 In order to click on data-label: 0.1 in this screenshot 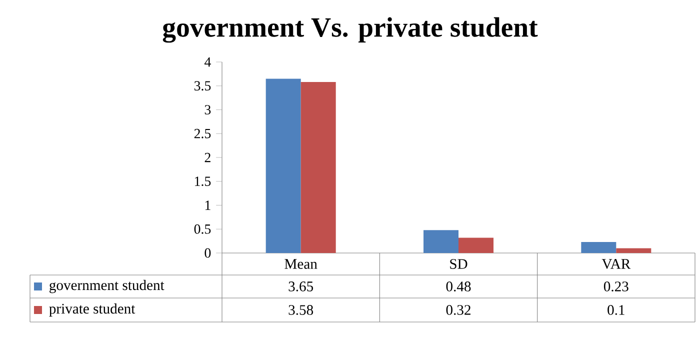, I will do `click(616, 310)`.